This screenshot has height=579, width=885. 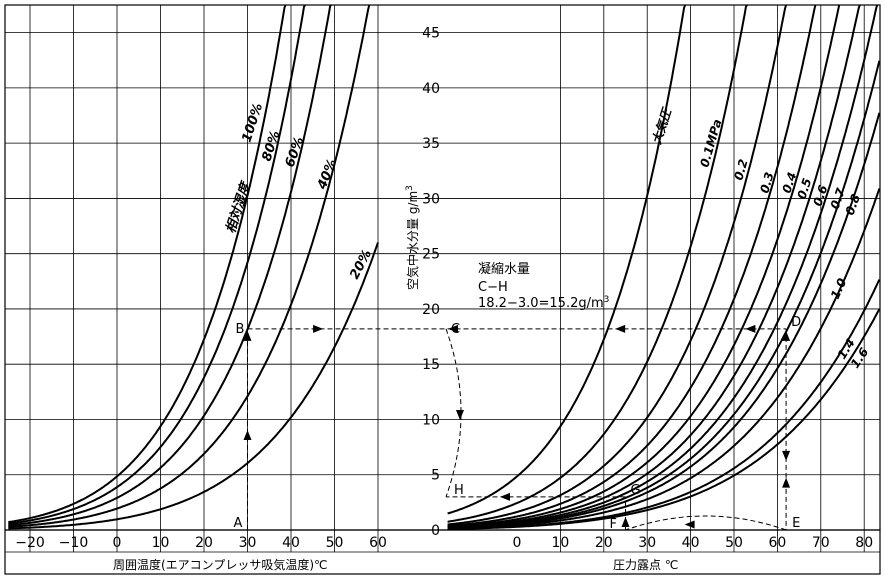 What do you see at coordinates (864, 543) in the screenshot?
I see `right-x-tick-label: 80` at bounding box center [864, 543].